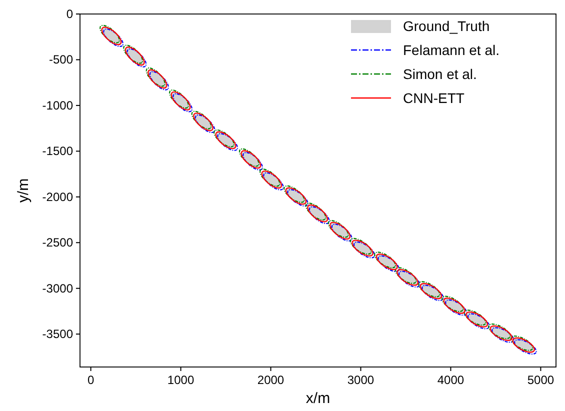  What do you see at coordinates (58, 105) in the screenshot?
I see `y-tick-label: -1000` at bounding box center [58, 105].